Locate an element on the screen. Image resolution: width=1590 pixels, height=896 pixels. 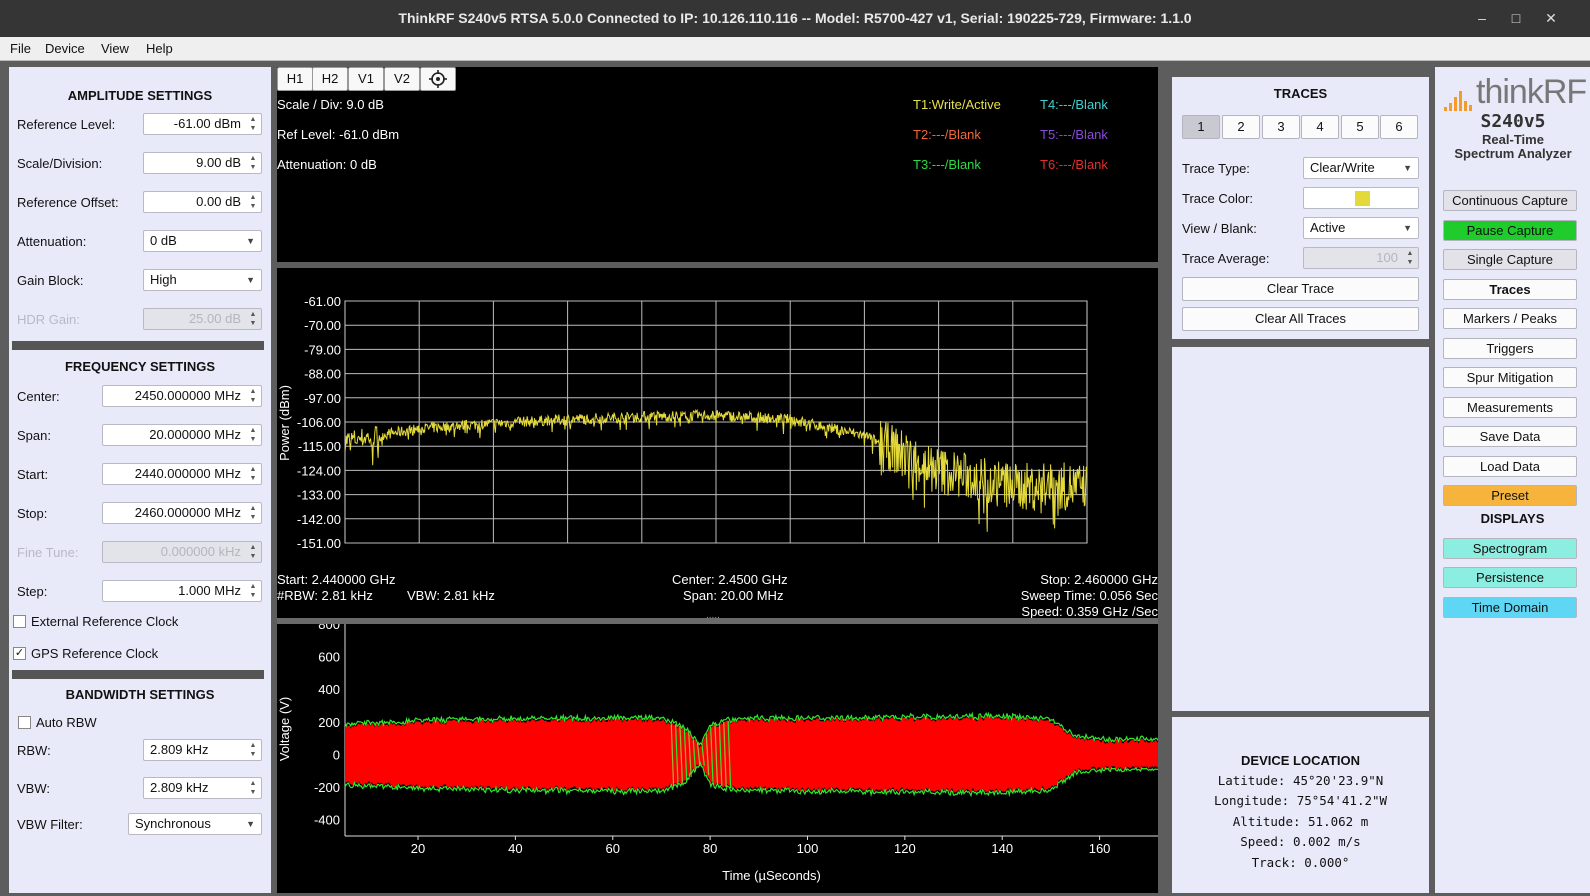
plot-info-area is located at coordinates (717, 164).